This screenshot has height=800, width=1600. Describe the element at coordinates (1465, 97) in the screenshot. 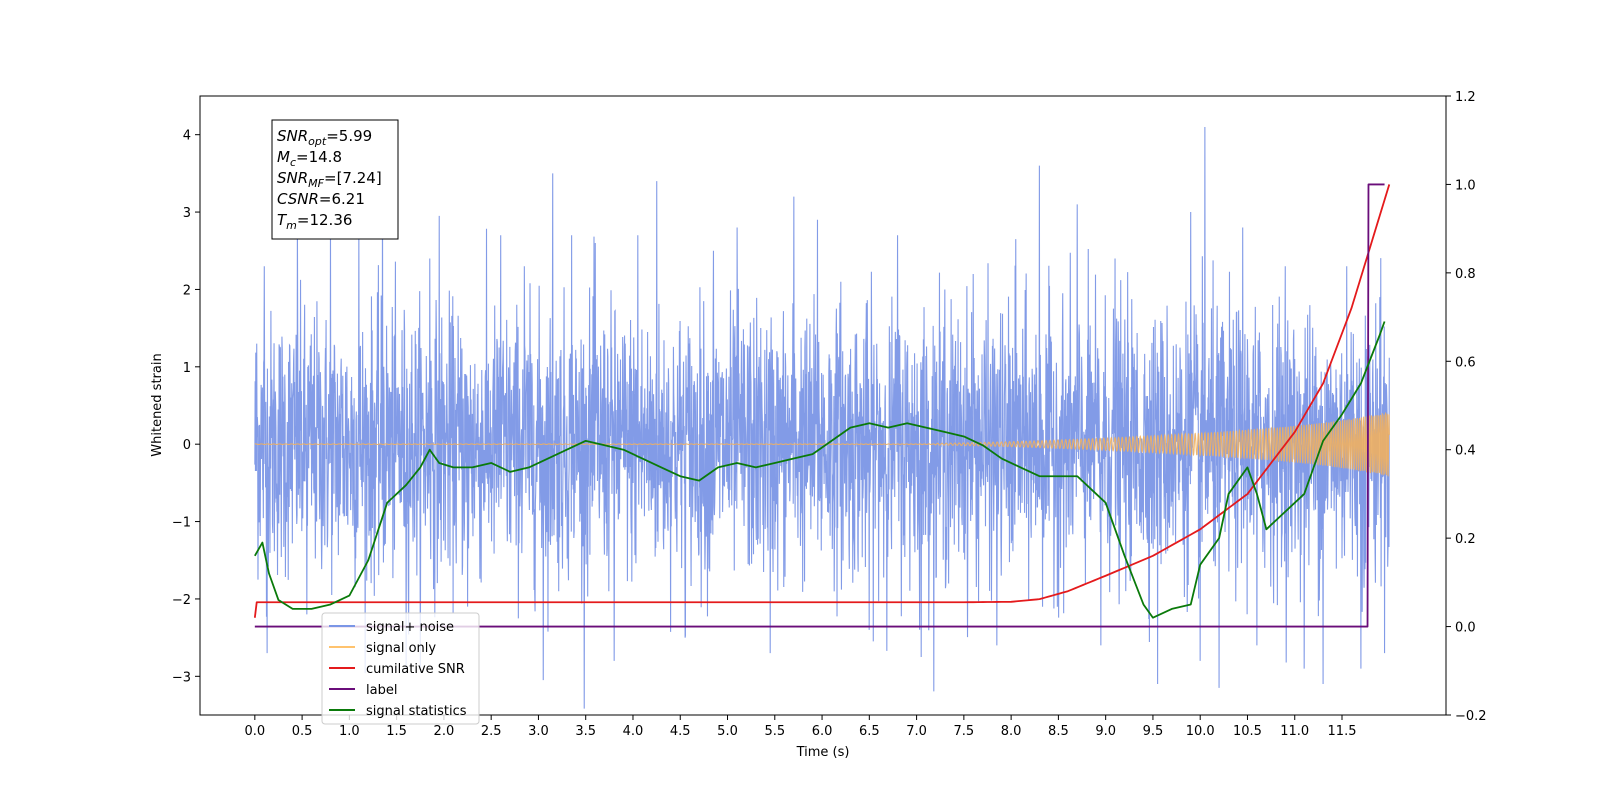

I see `y-right-tick-label: 1.2` at that location.